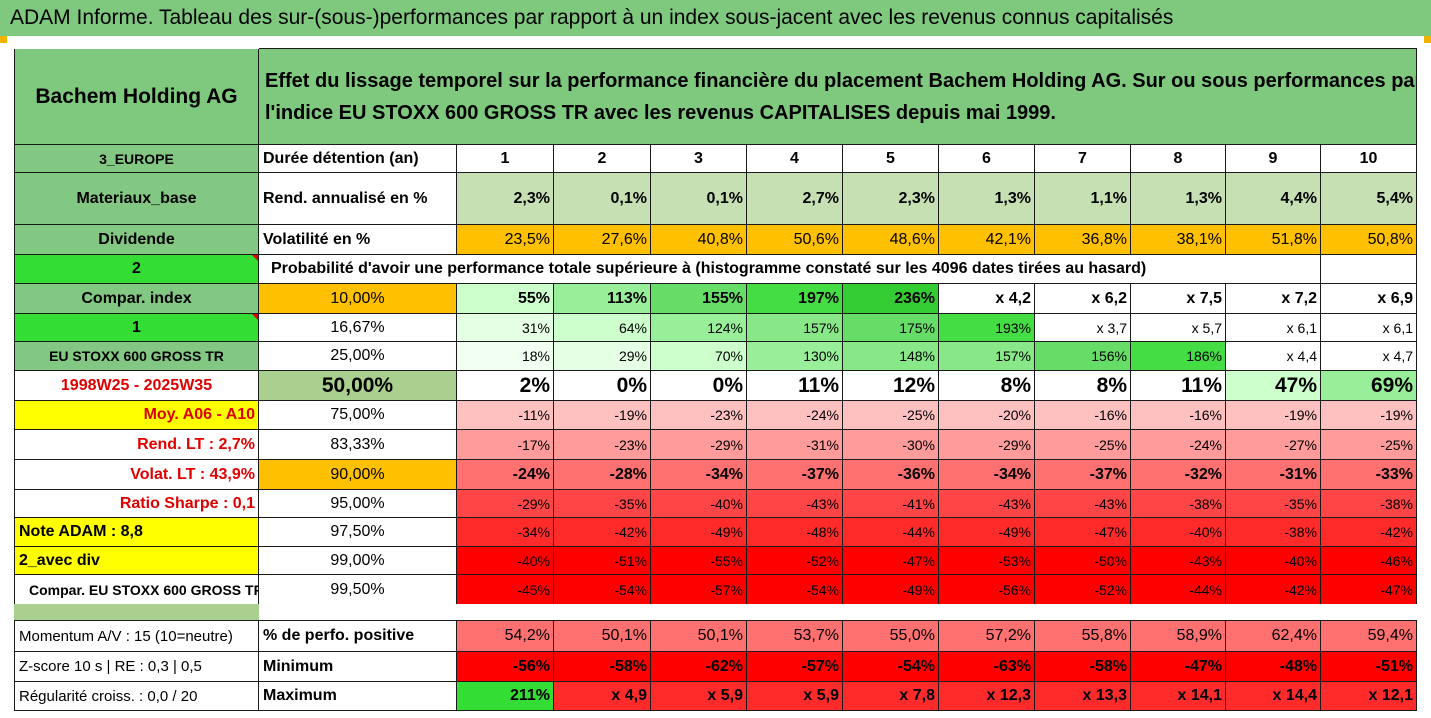  What do you see at coordinates (1082, 666) in the screenshot?
I see `minimum-value: -58%` at bounding box center [1082, 666].